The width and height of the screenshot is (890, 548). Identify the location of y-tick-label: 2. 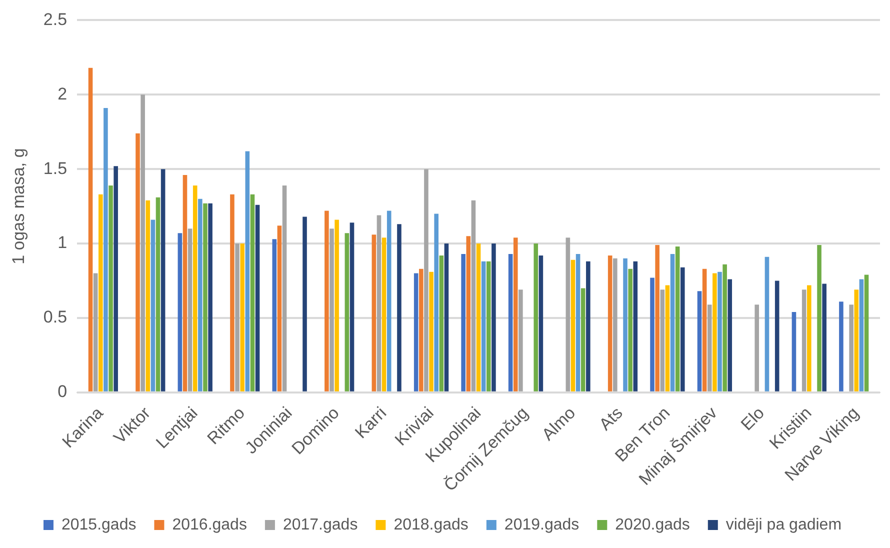
(63, 94).